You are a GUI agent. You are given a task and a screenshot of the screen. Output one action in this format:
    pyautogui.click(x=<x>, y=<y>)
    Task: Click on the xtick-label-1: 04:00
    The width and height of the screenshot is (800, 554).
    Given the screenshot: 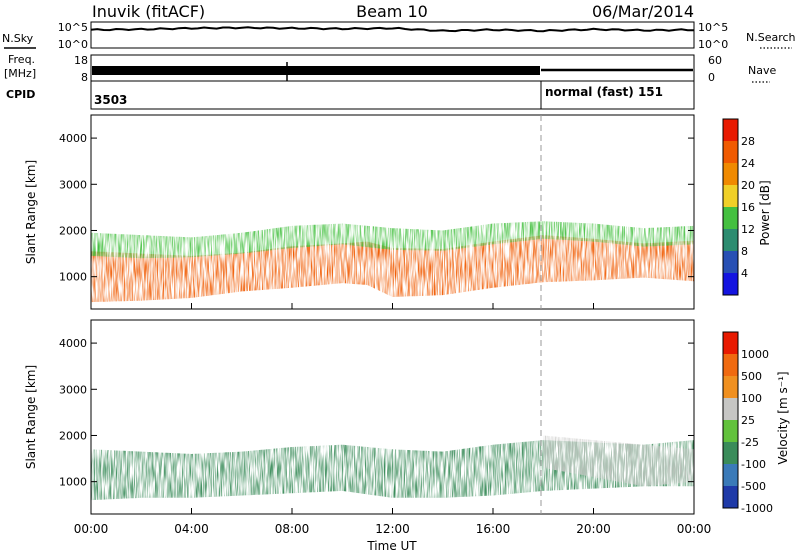 What is the action you would take?
    pyautogui.click(x=191, y=529)
    